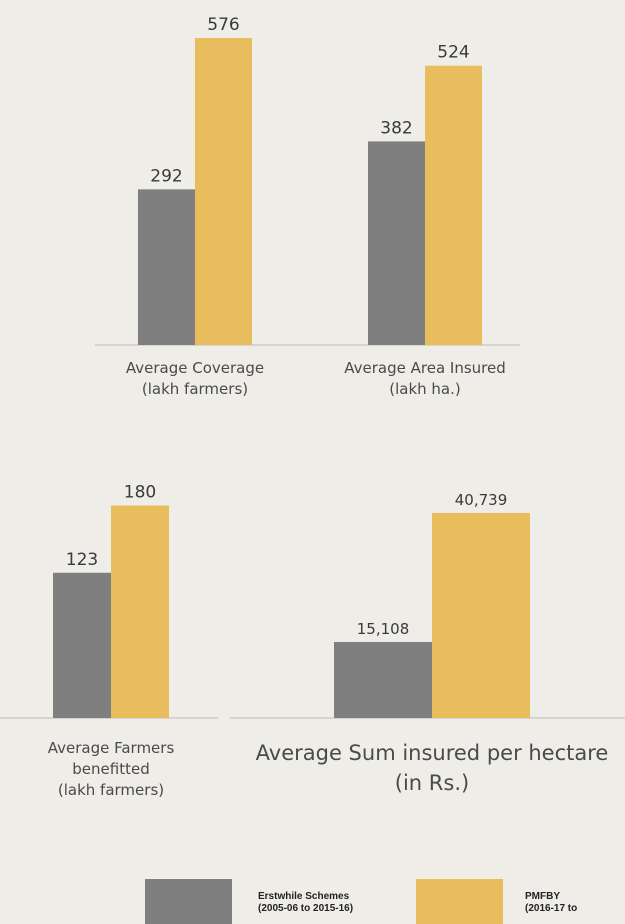 Image resolution: width=625 pixels, height=924 pixels. I want to click on bar-value-label: 292, so click(166, 176).